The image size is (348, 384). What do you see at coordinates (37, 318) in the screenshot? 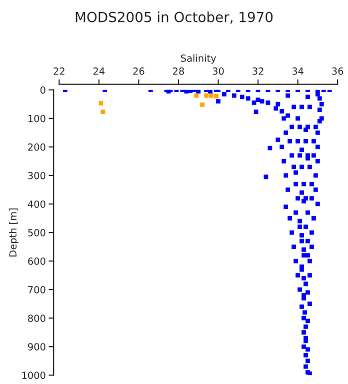
I see `y-tick-label: 800` at bounding box center [37, 318].